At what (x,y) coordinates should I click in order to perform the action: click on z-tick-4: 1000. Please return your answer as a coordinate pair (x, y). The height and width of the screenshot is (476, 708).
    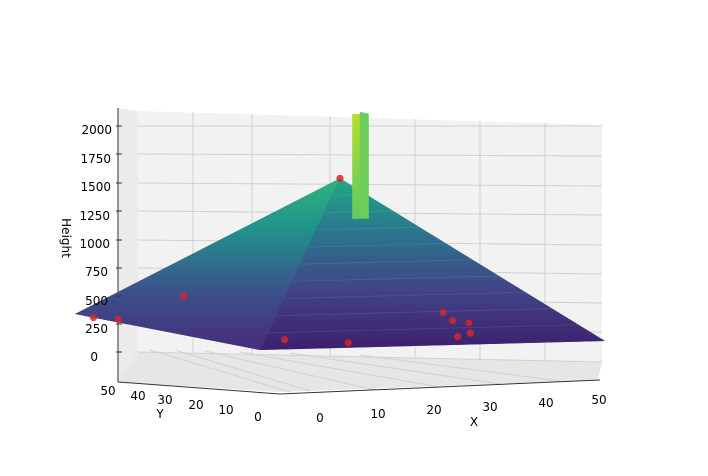
    Looking at the image, I should click on (100, 244).